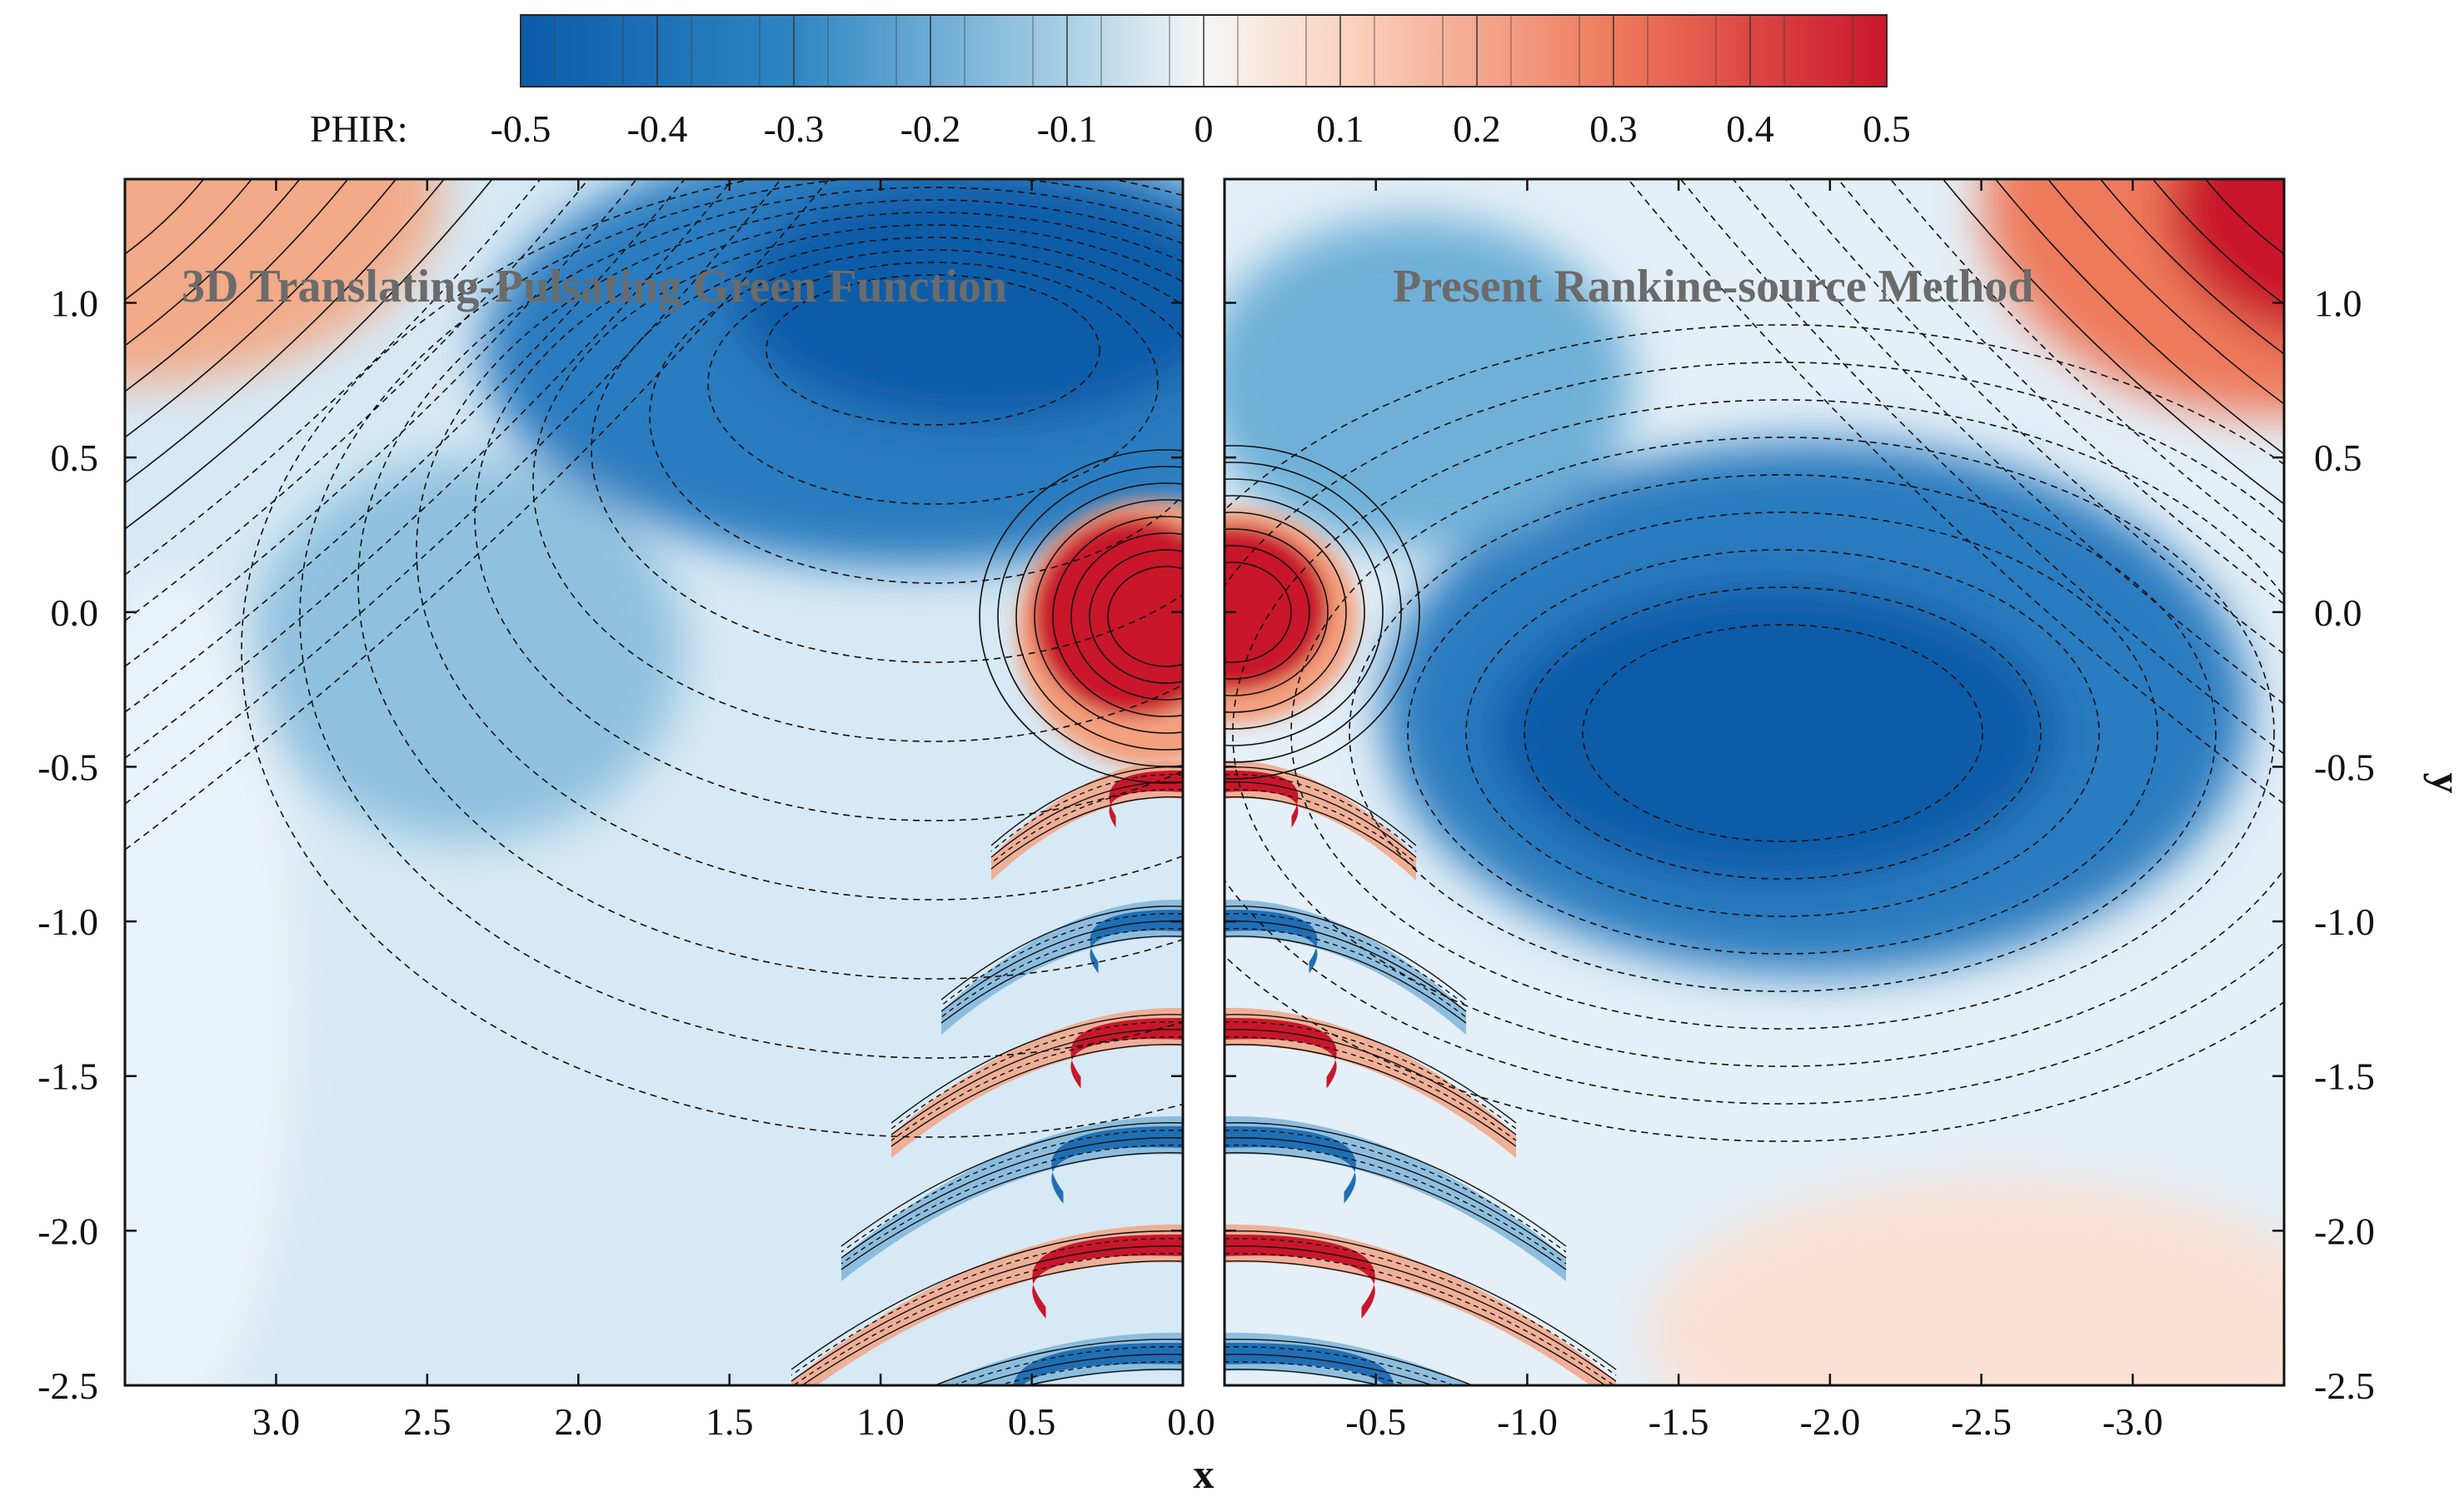  I want to click on colorbar-tick-label: 0.4, so click(1750, 128).